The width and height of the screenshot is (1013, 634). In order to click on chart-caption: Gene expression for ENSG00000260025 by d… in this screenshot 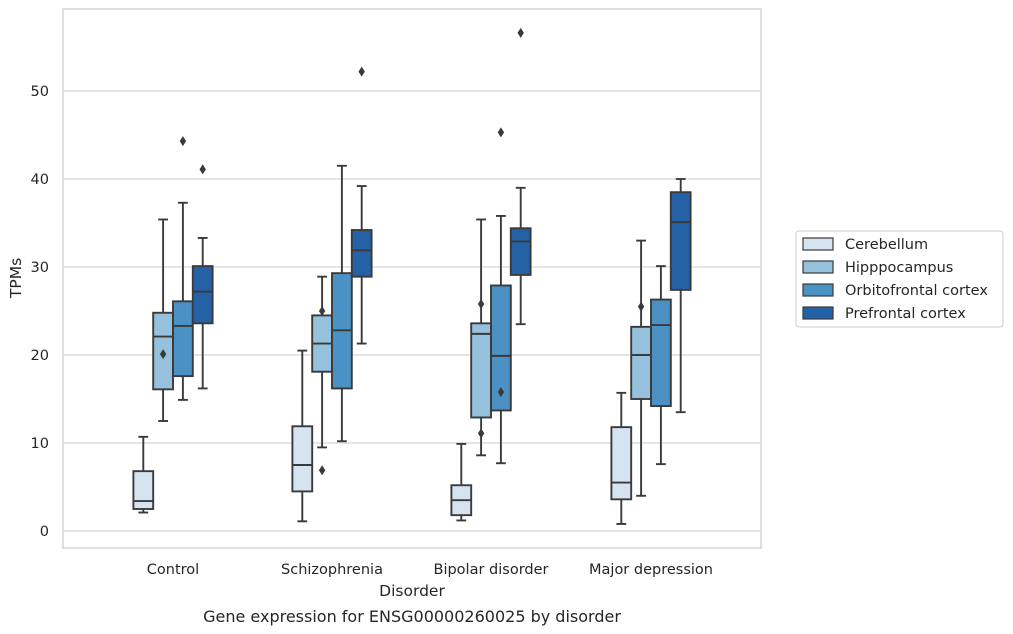, I will do `click(412, 616)`.